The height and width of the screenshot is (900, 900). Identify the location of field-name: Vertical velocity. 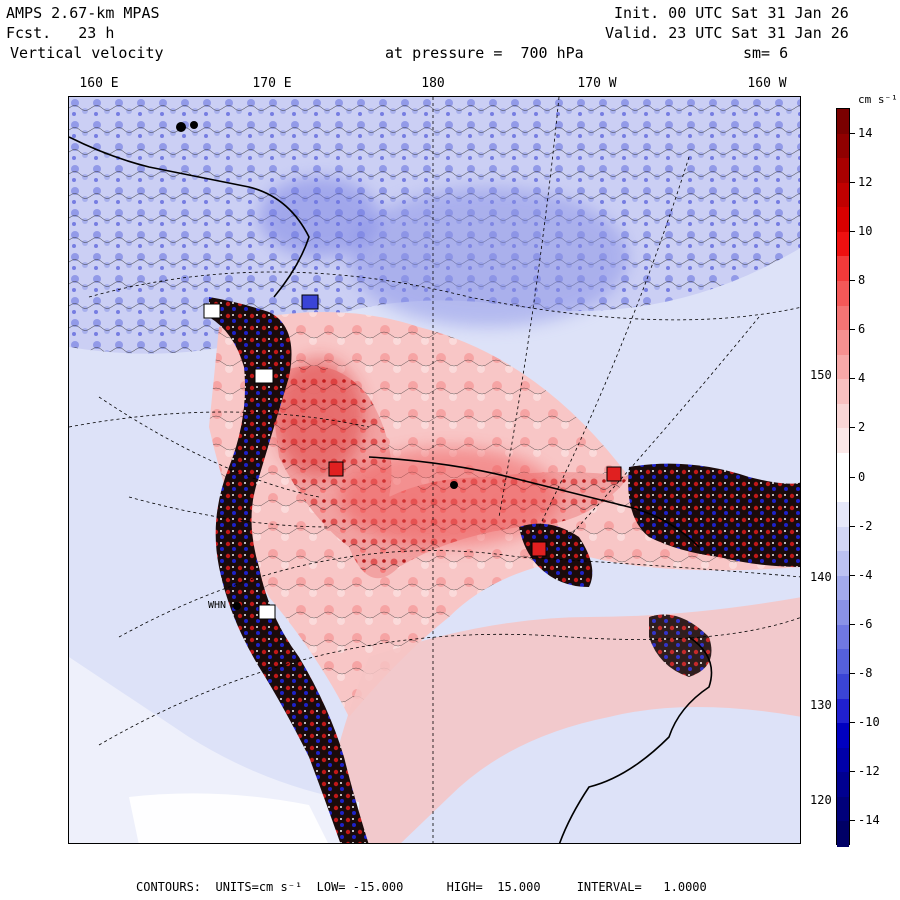
(87, 53).